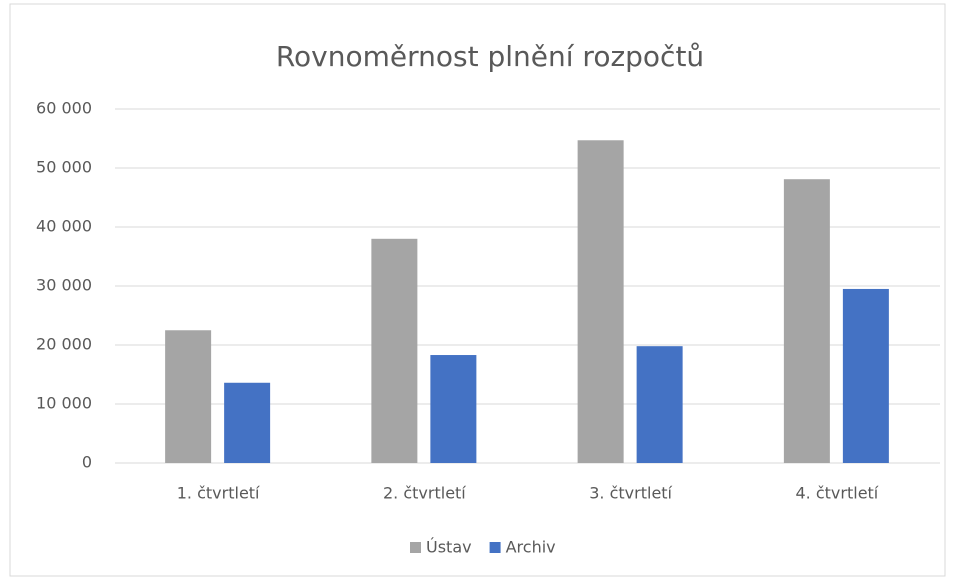 Image resolution: width=955 pixels, height=581 pixels. What do you see at coordinates (630, 493) in the screenshot?
I see `x-tick-label: 3. čtvrtletí` at bounding box center [630, 493].